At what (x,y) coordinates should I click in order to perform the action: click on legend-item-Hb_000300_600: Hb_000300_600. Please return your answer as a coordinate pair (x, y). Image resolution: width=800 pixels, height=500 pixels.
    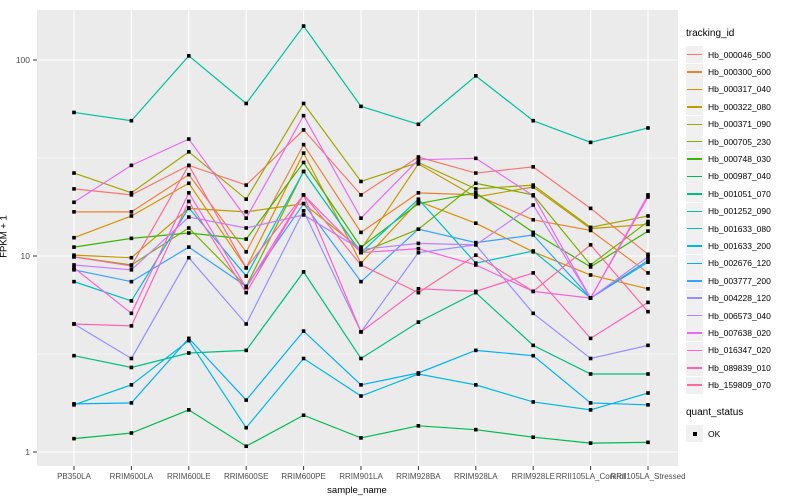
    Looking at the image, I should click on (742, 72).